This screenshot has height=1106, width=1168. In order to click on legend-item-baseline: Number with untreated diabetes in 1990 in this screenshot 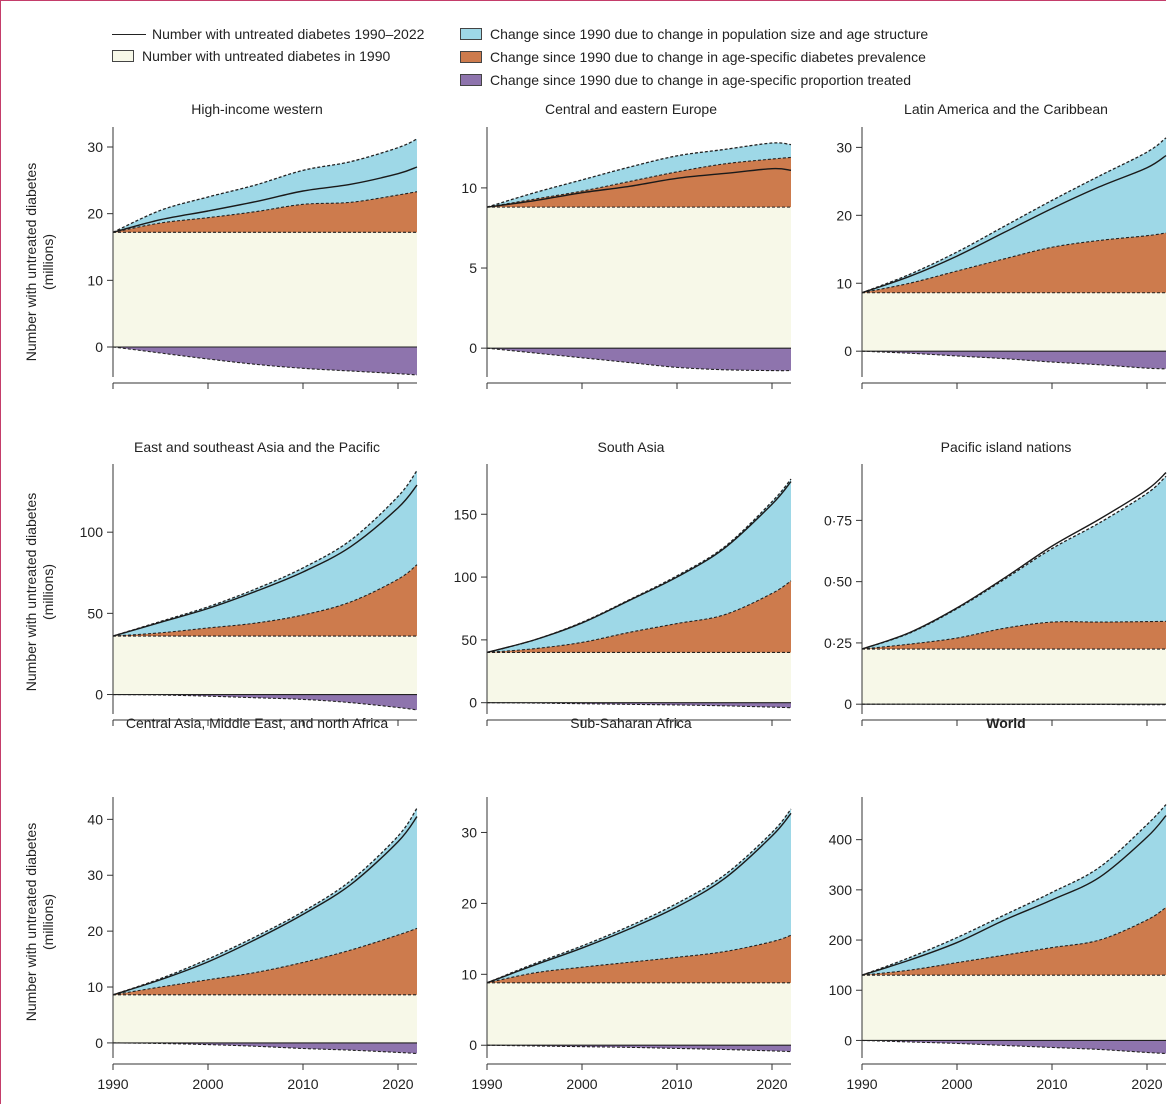, I will do `click(251, 56)`.